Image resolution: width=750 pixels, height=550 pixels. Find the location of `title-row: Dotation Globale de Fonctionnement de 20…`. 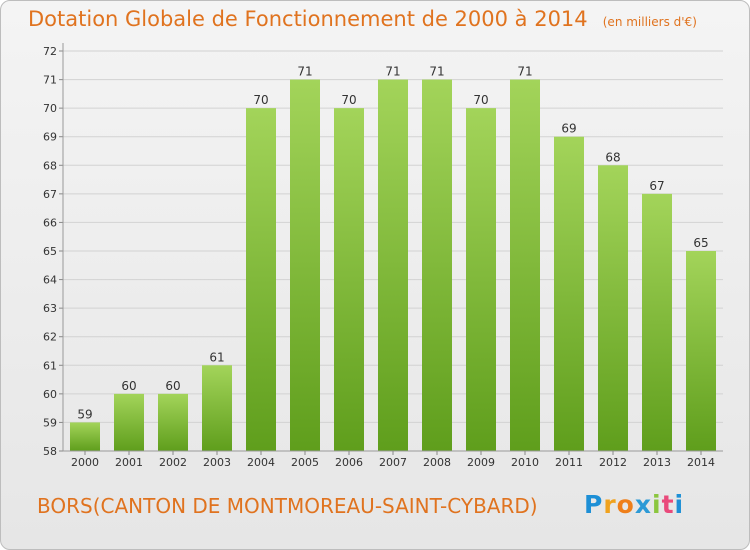

title-row: Dotation Globale de Fonctionnement de 20… is located at coordinates (362, 19).